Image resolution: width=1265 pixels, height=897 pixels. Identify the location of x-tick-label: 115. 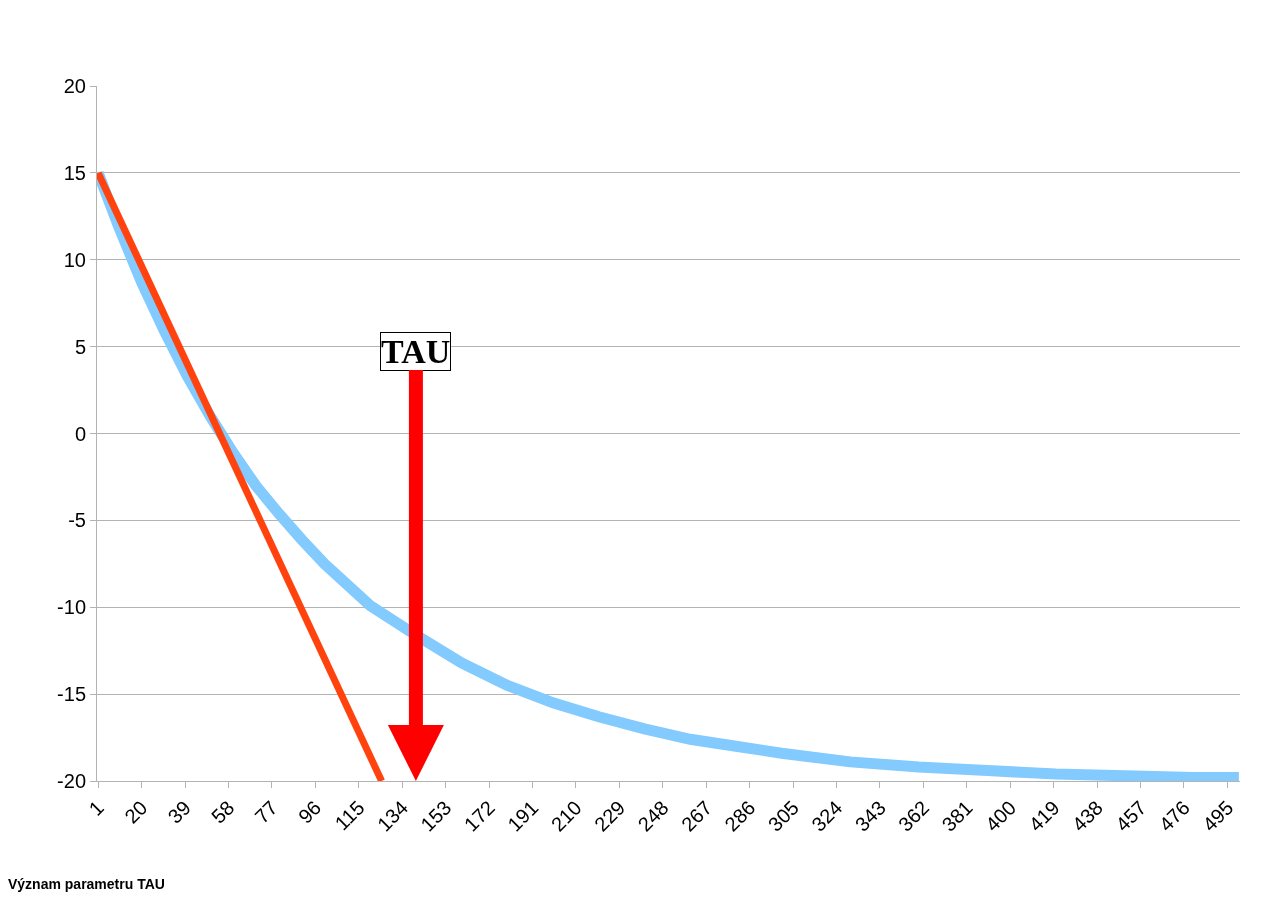
(349, 815).